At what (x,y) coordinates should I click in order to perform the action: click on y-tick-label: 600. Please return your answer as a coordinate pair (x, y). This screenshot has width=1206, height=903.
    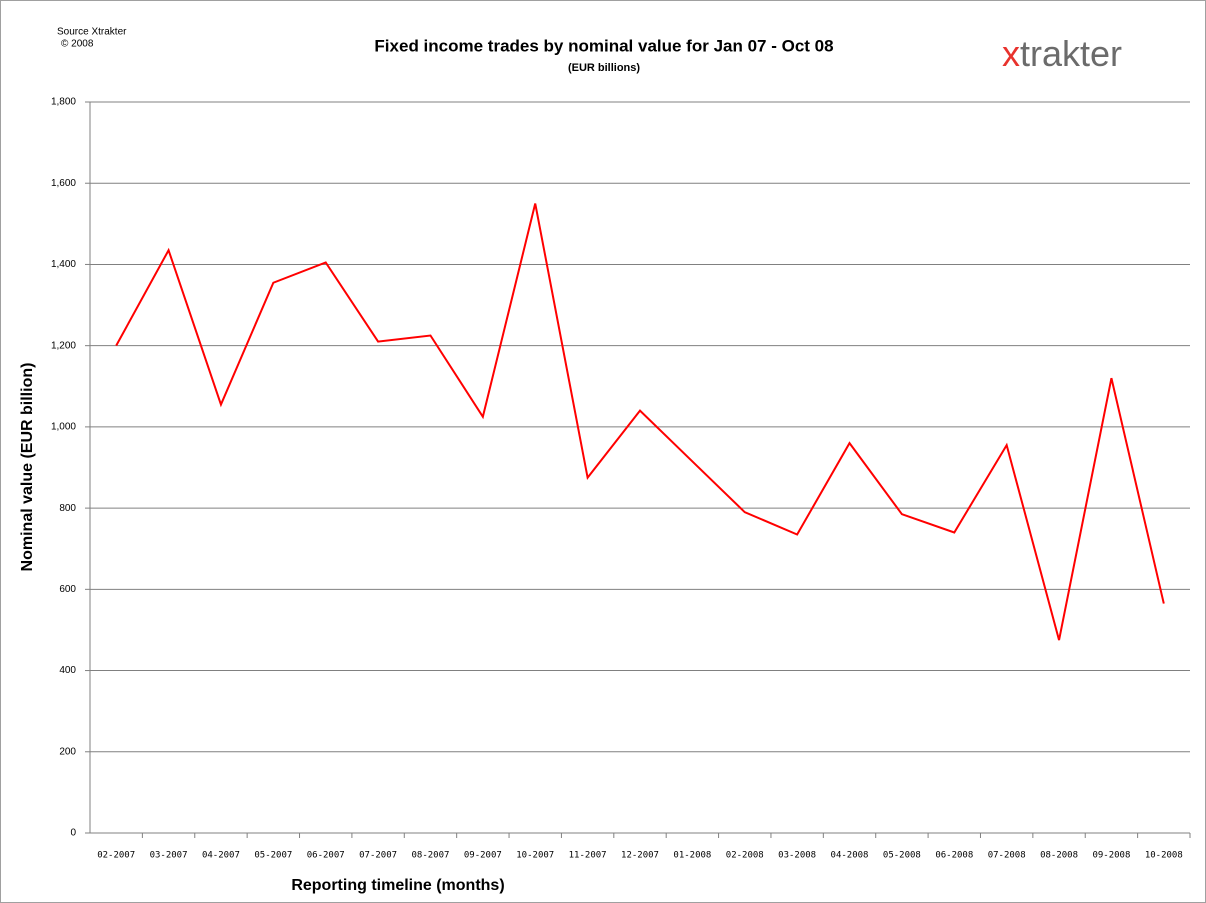
    Looking at the image, I should click on (67, 589).